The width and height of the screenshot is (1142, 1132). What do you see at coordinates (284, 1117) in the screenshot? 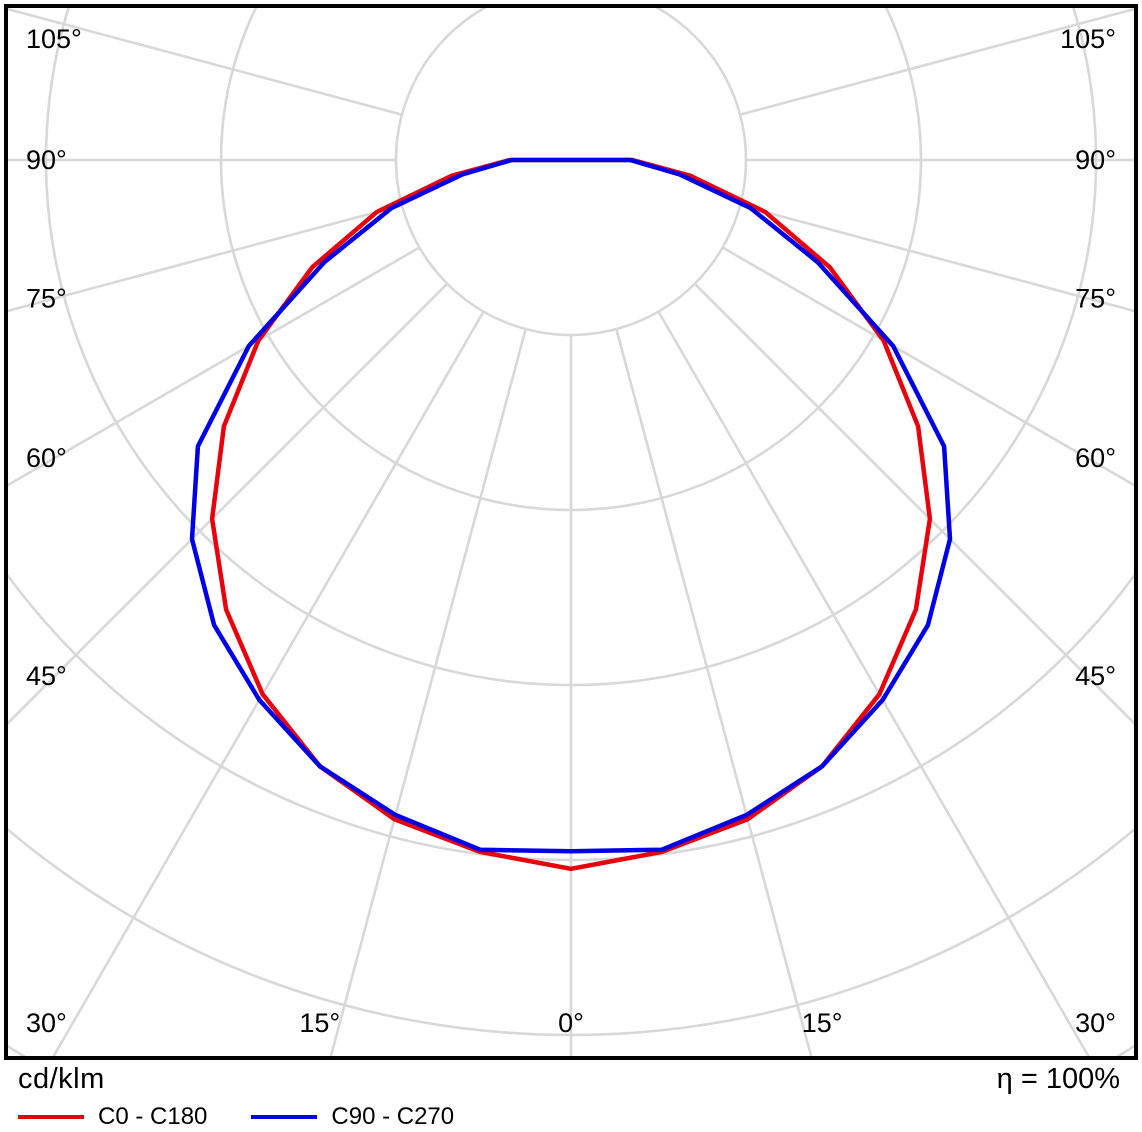
I see `legend-swatch-c90-c270` at bounding box center [284, 1117].